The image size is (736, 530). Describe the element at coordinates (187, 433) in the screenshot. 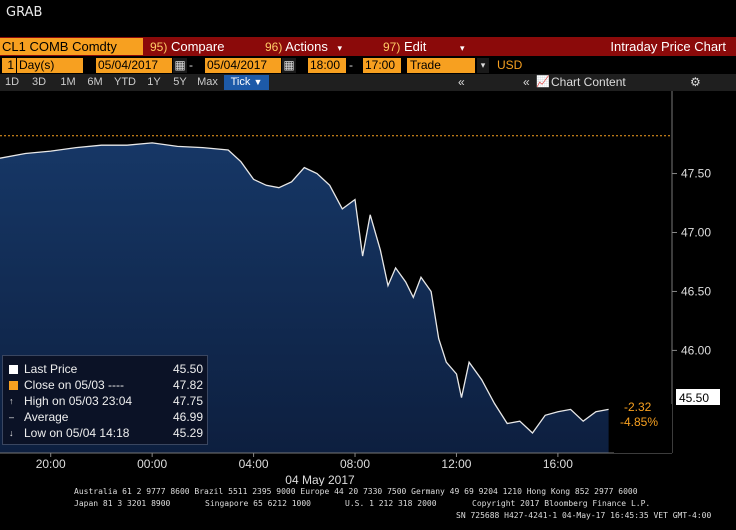

I see `low-value: 45.29` at that location.